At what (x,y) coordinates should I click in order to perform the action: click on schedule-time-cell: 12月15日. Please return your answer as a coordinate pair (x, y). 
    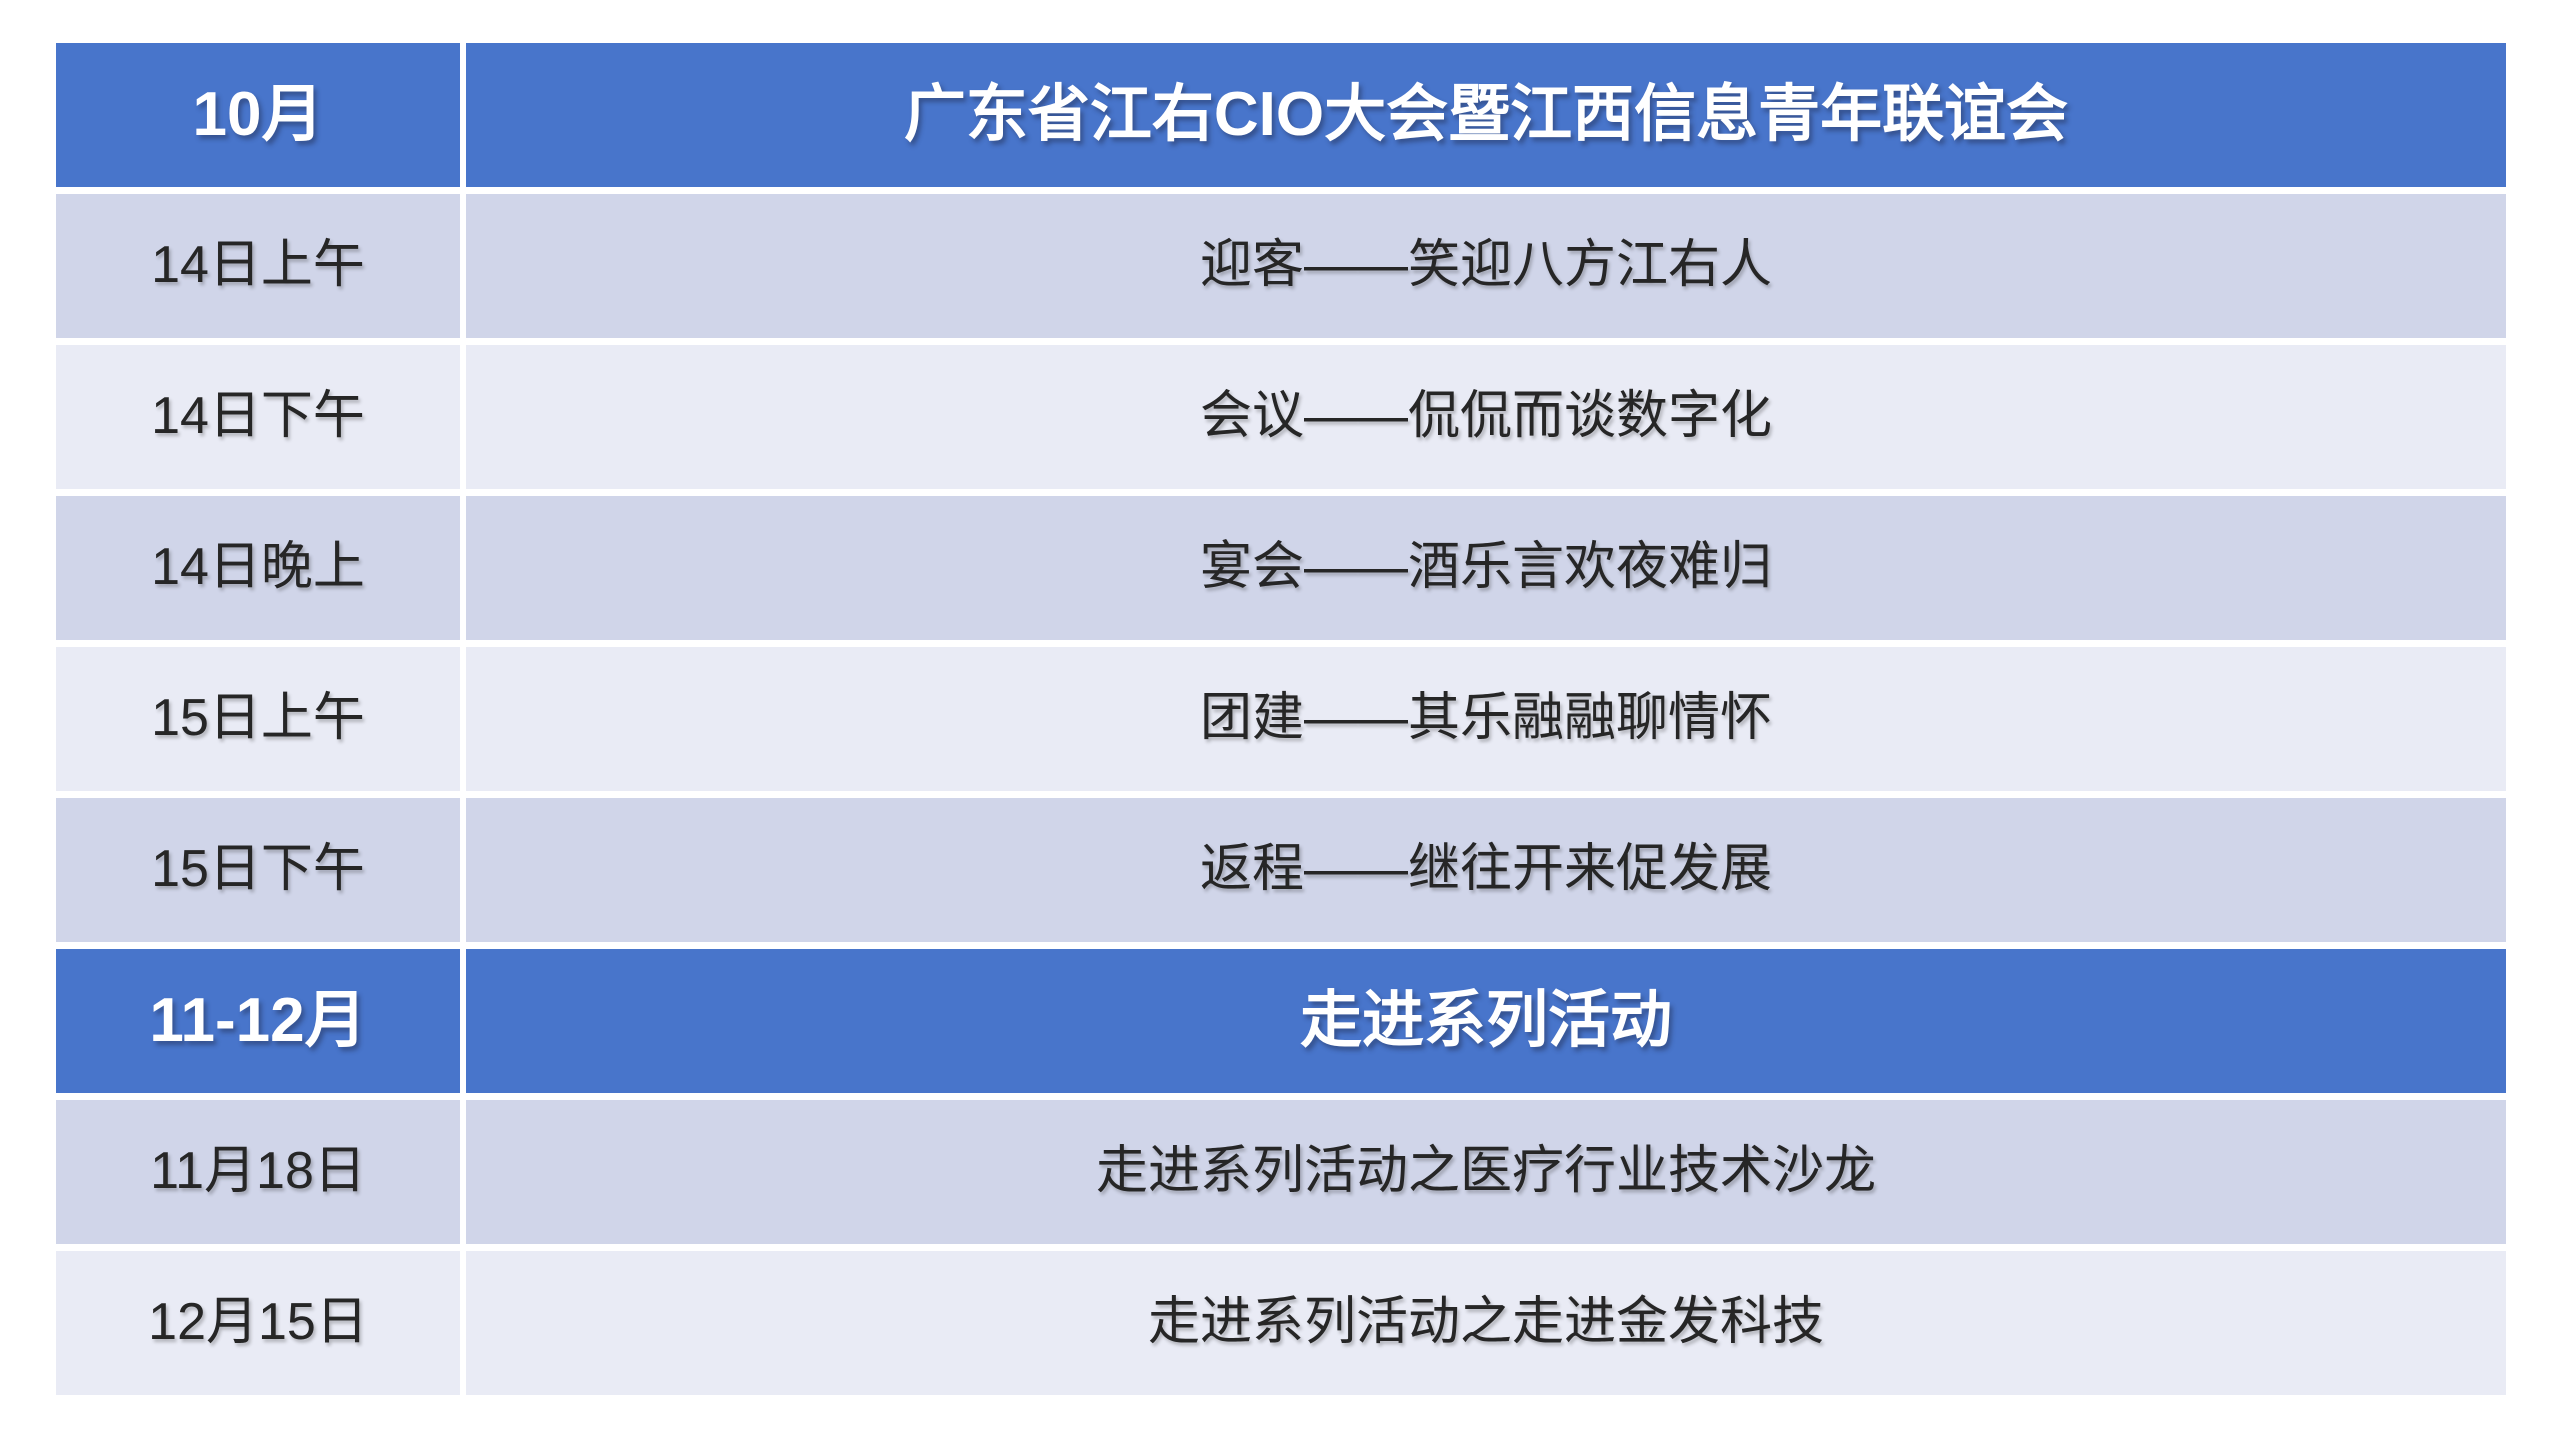
    Looking at the image, I should click on (258, 1323).